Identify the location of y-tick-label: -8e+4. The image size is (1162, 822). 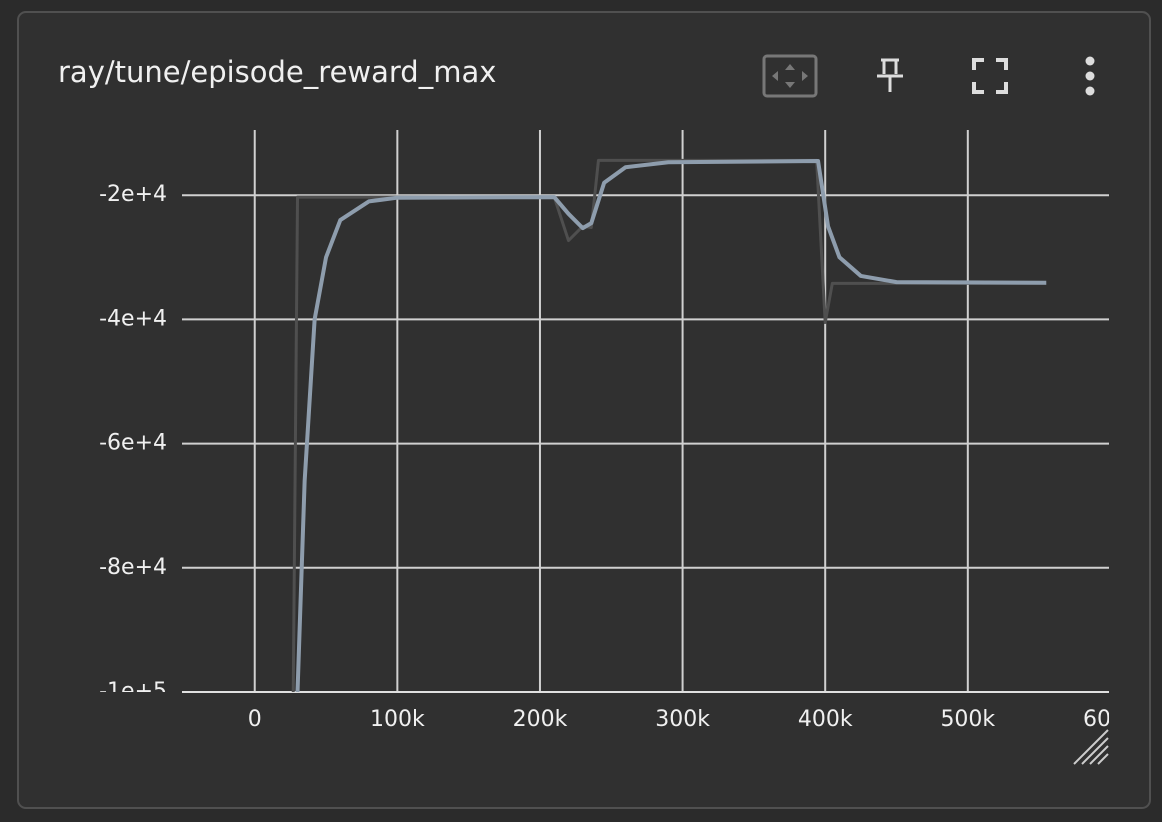
(133, 567).